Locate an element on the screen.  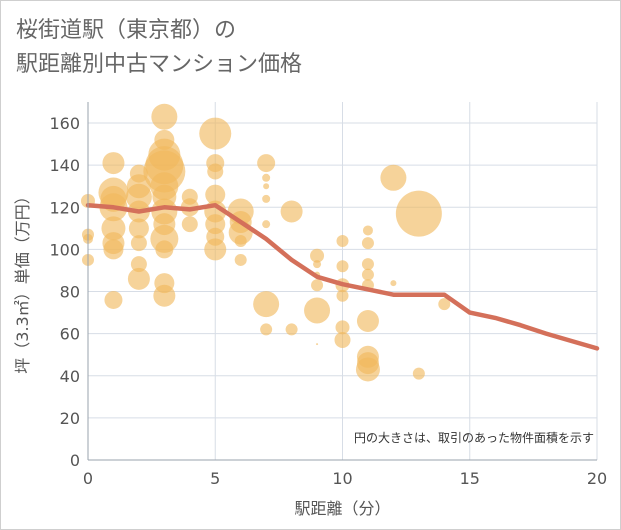
x-axis-title: 駅距離（分） is located at coordinates (342, 508).